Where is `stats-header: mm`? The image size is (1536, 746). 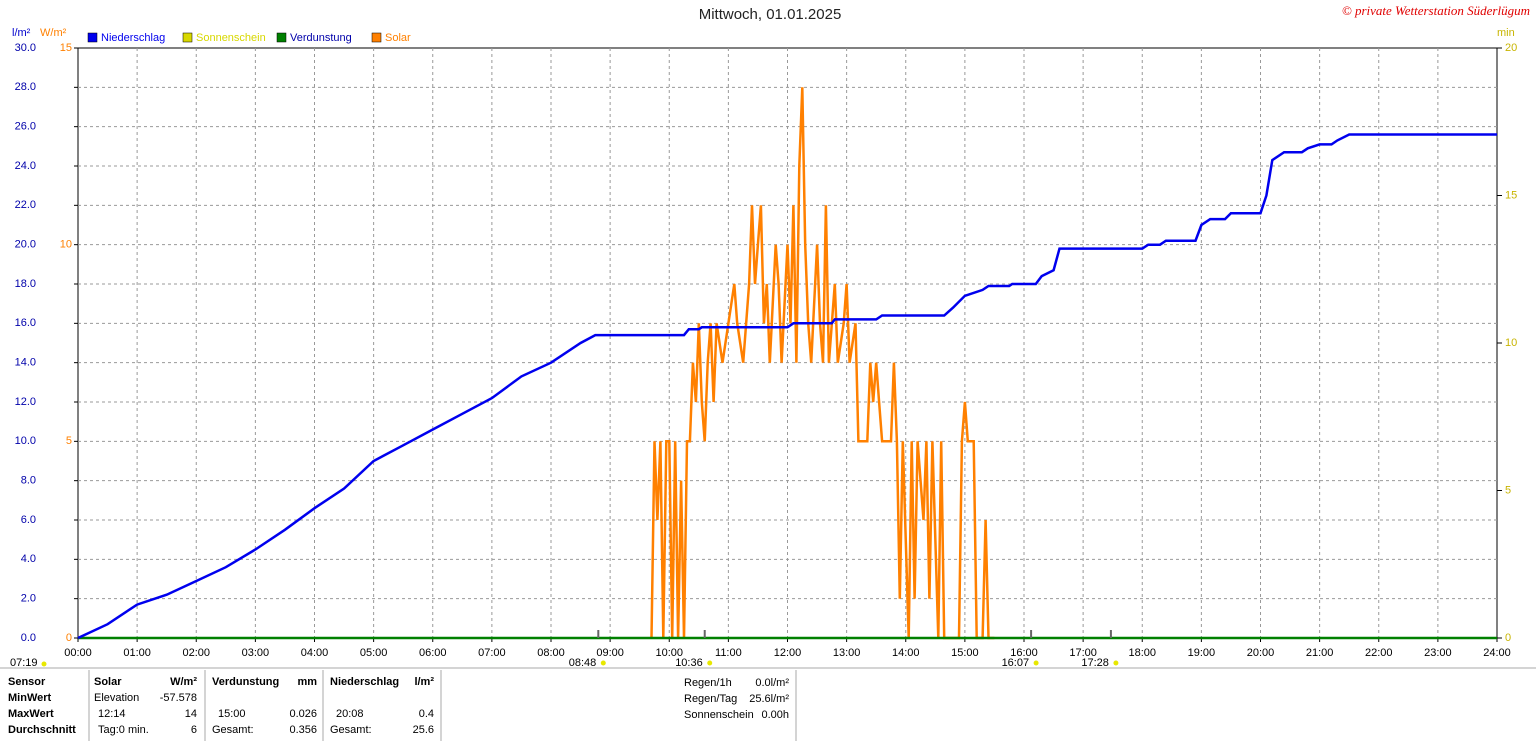 stats-header: mm is located at coordinates (307, 682).